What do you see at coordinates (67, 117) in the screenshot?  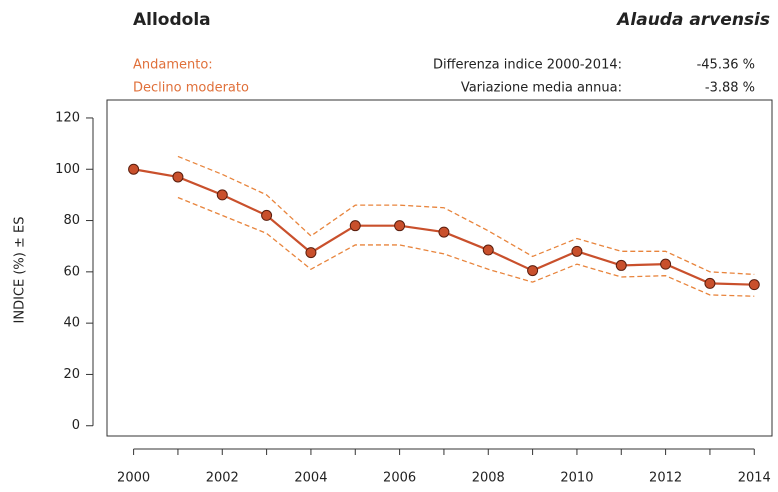 I see `y-tick-label: 120` at bounding box center [67, 117].